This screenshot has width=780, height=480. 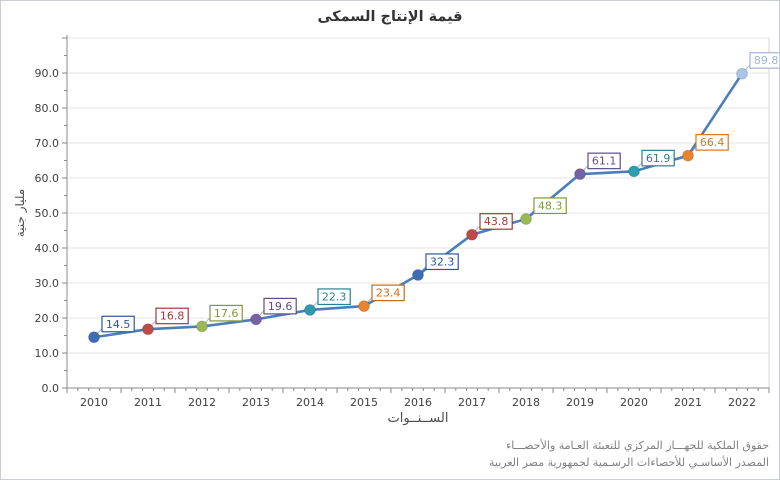 What do you see at coordinates (472, 402) in the screenshot?
I see `x-tick-label: 2017` at bounding box center [472, 402].